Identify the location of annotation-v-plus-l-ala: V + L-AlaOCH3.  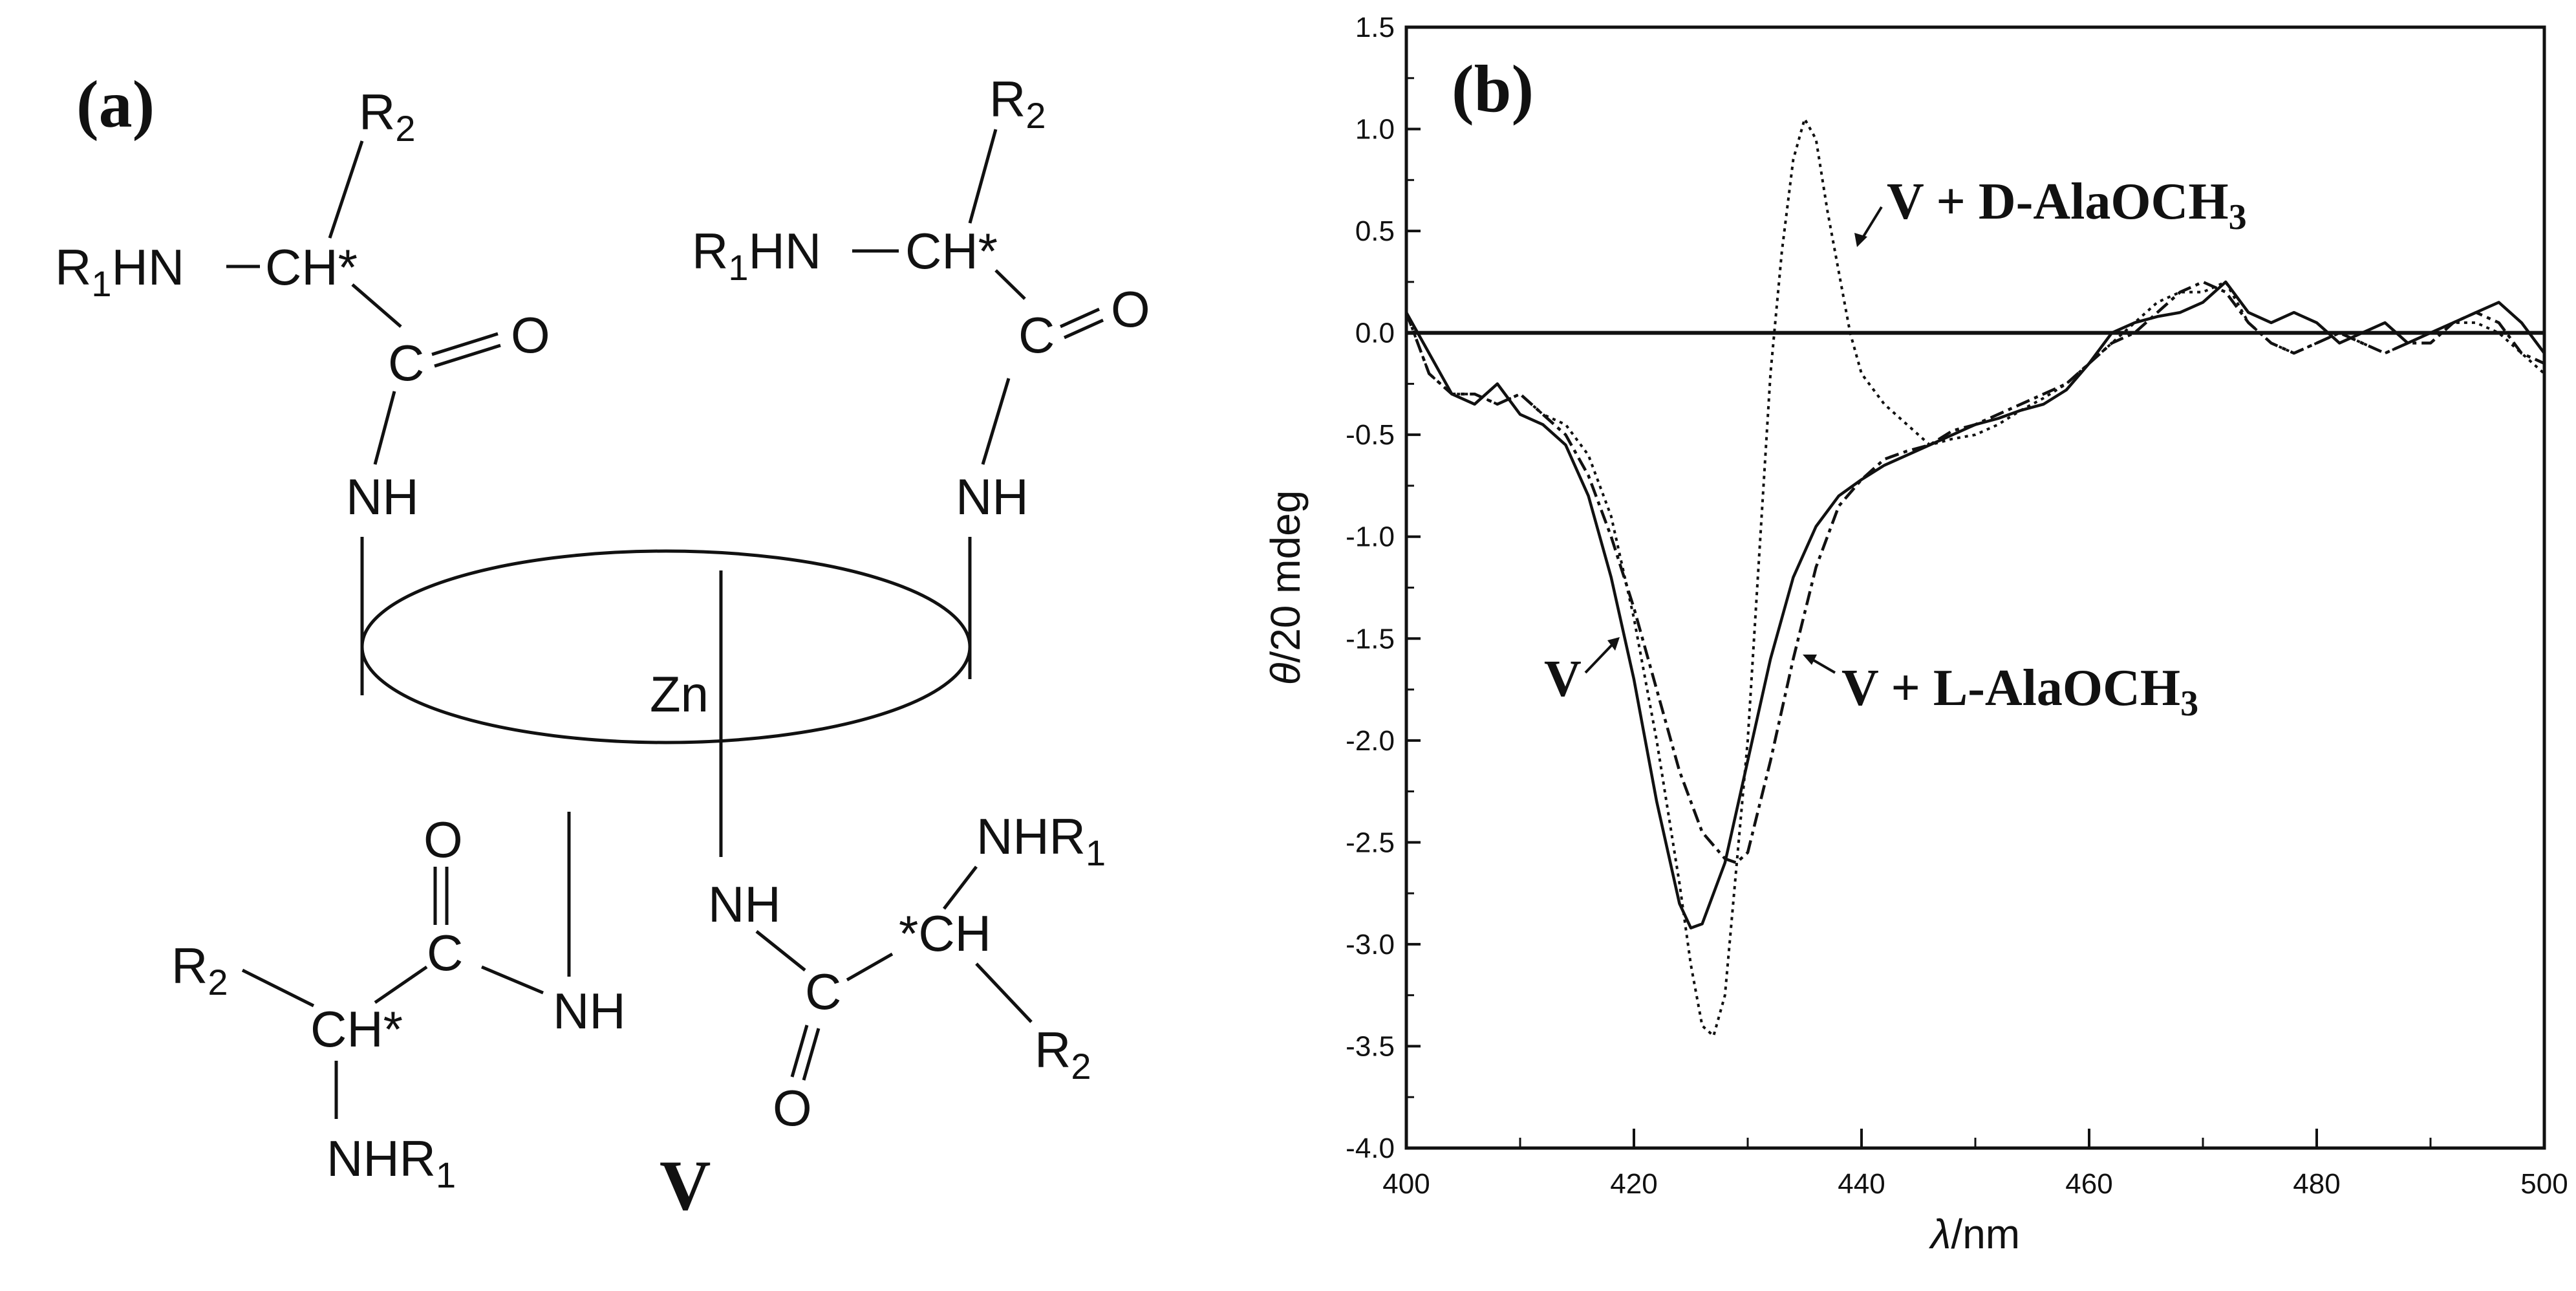
(2019, 692).